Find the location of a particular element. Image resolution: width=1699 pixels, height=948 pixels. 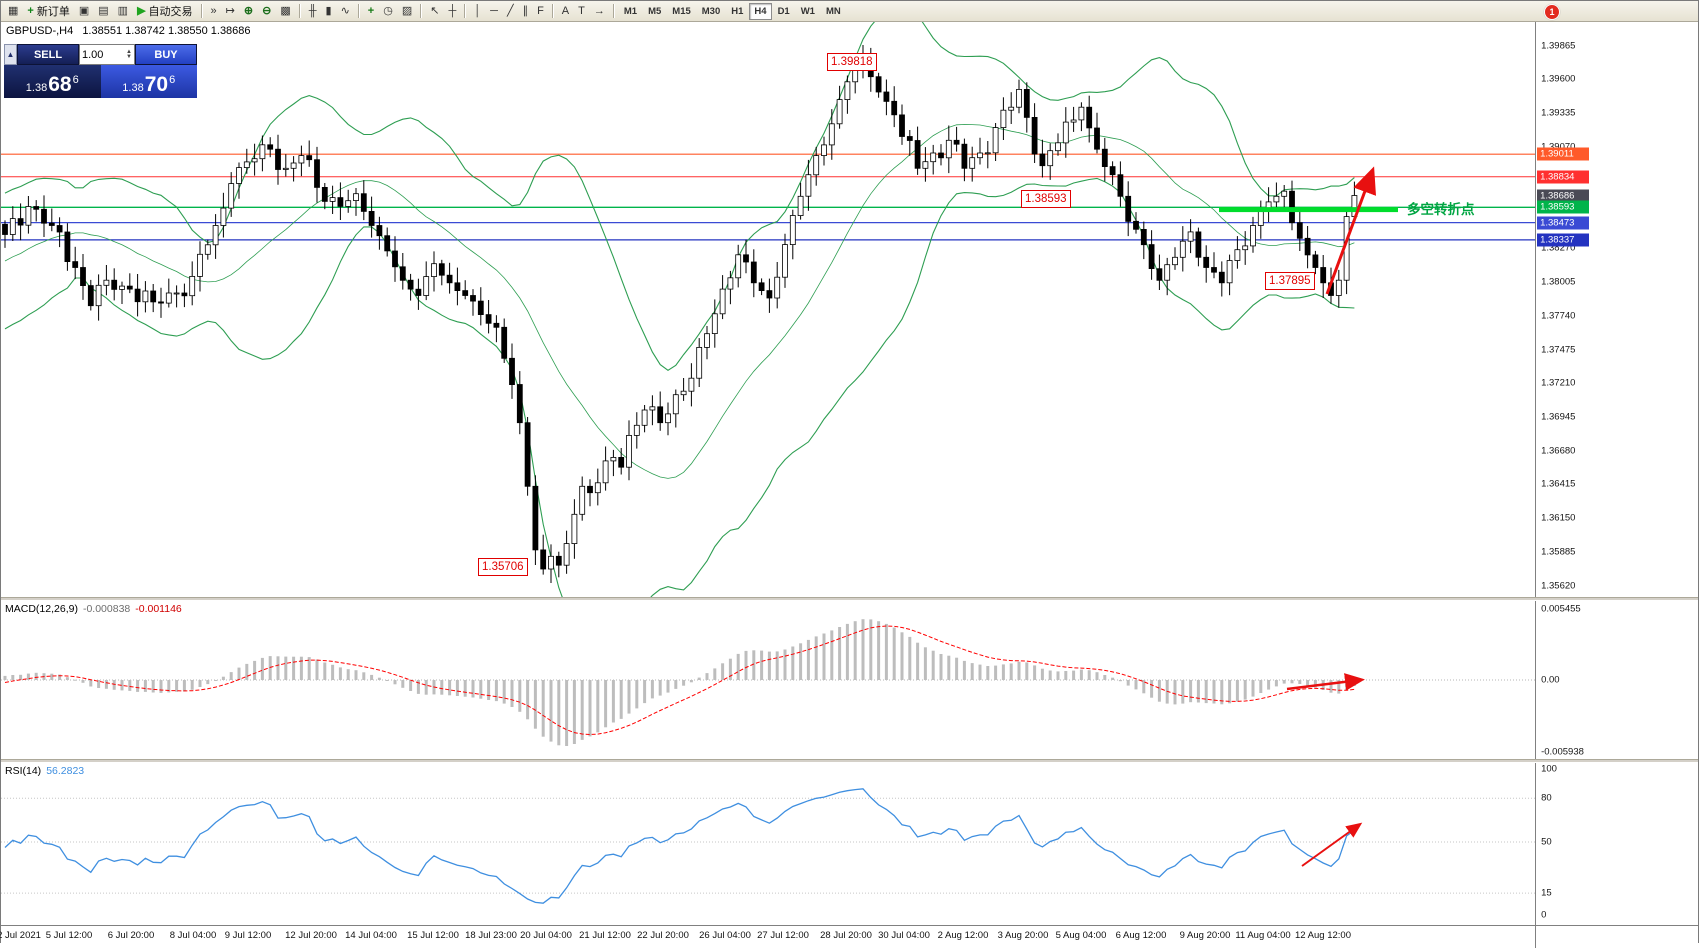

macd-tick-label: 0.00 is located at coordinates (1550, 680).